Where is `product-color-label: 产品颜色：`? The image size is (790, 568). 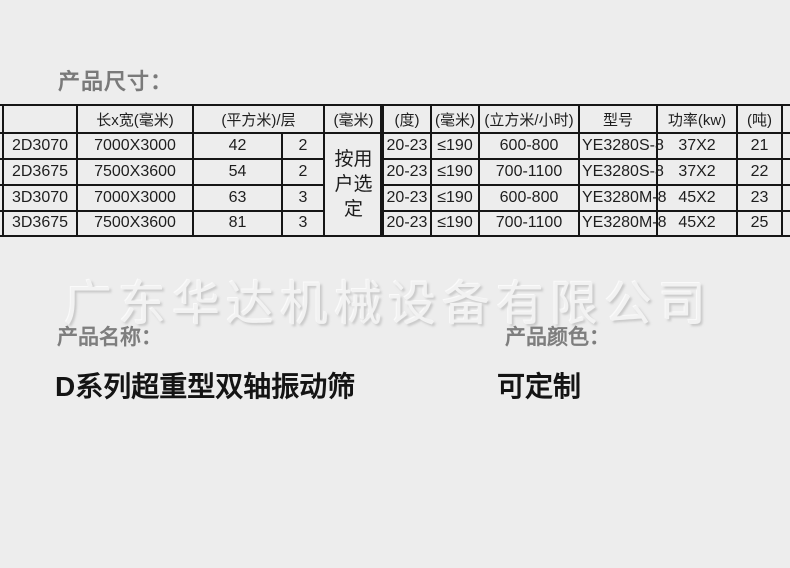
product-color-label: 产品颜色： is located at coordinates (557, 337).